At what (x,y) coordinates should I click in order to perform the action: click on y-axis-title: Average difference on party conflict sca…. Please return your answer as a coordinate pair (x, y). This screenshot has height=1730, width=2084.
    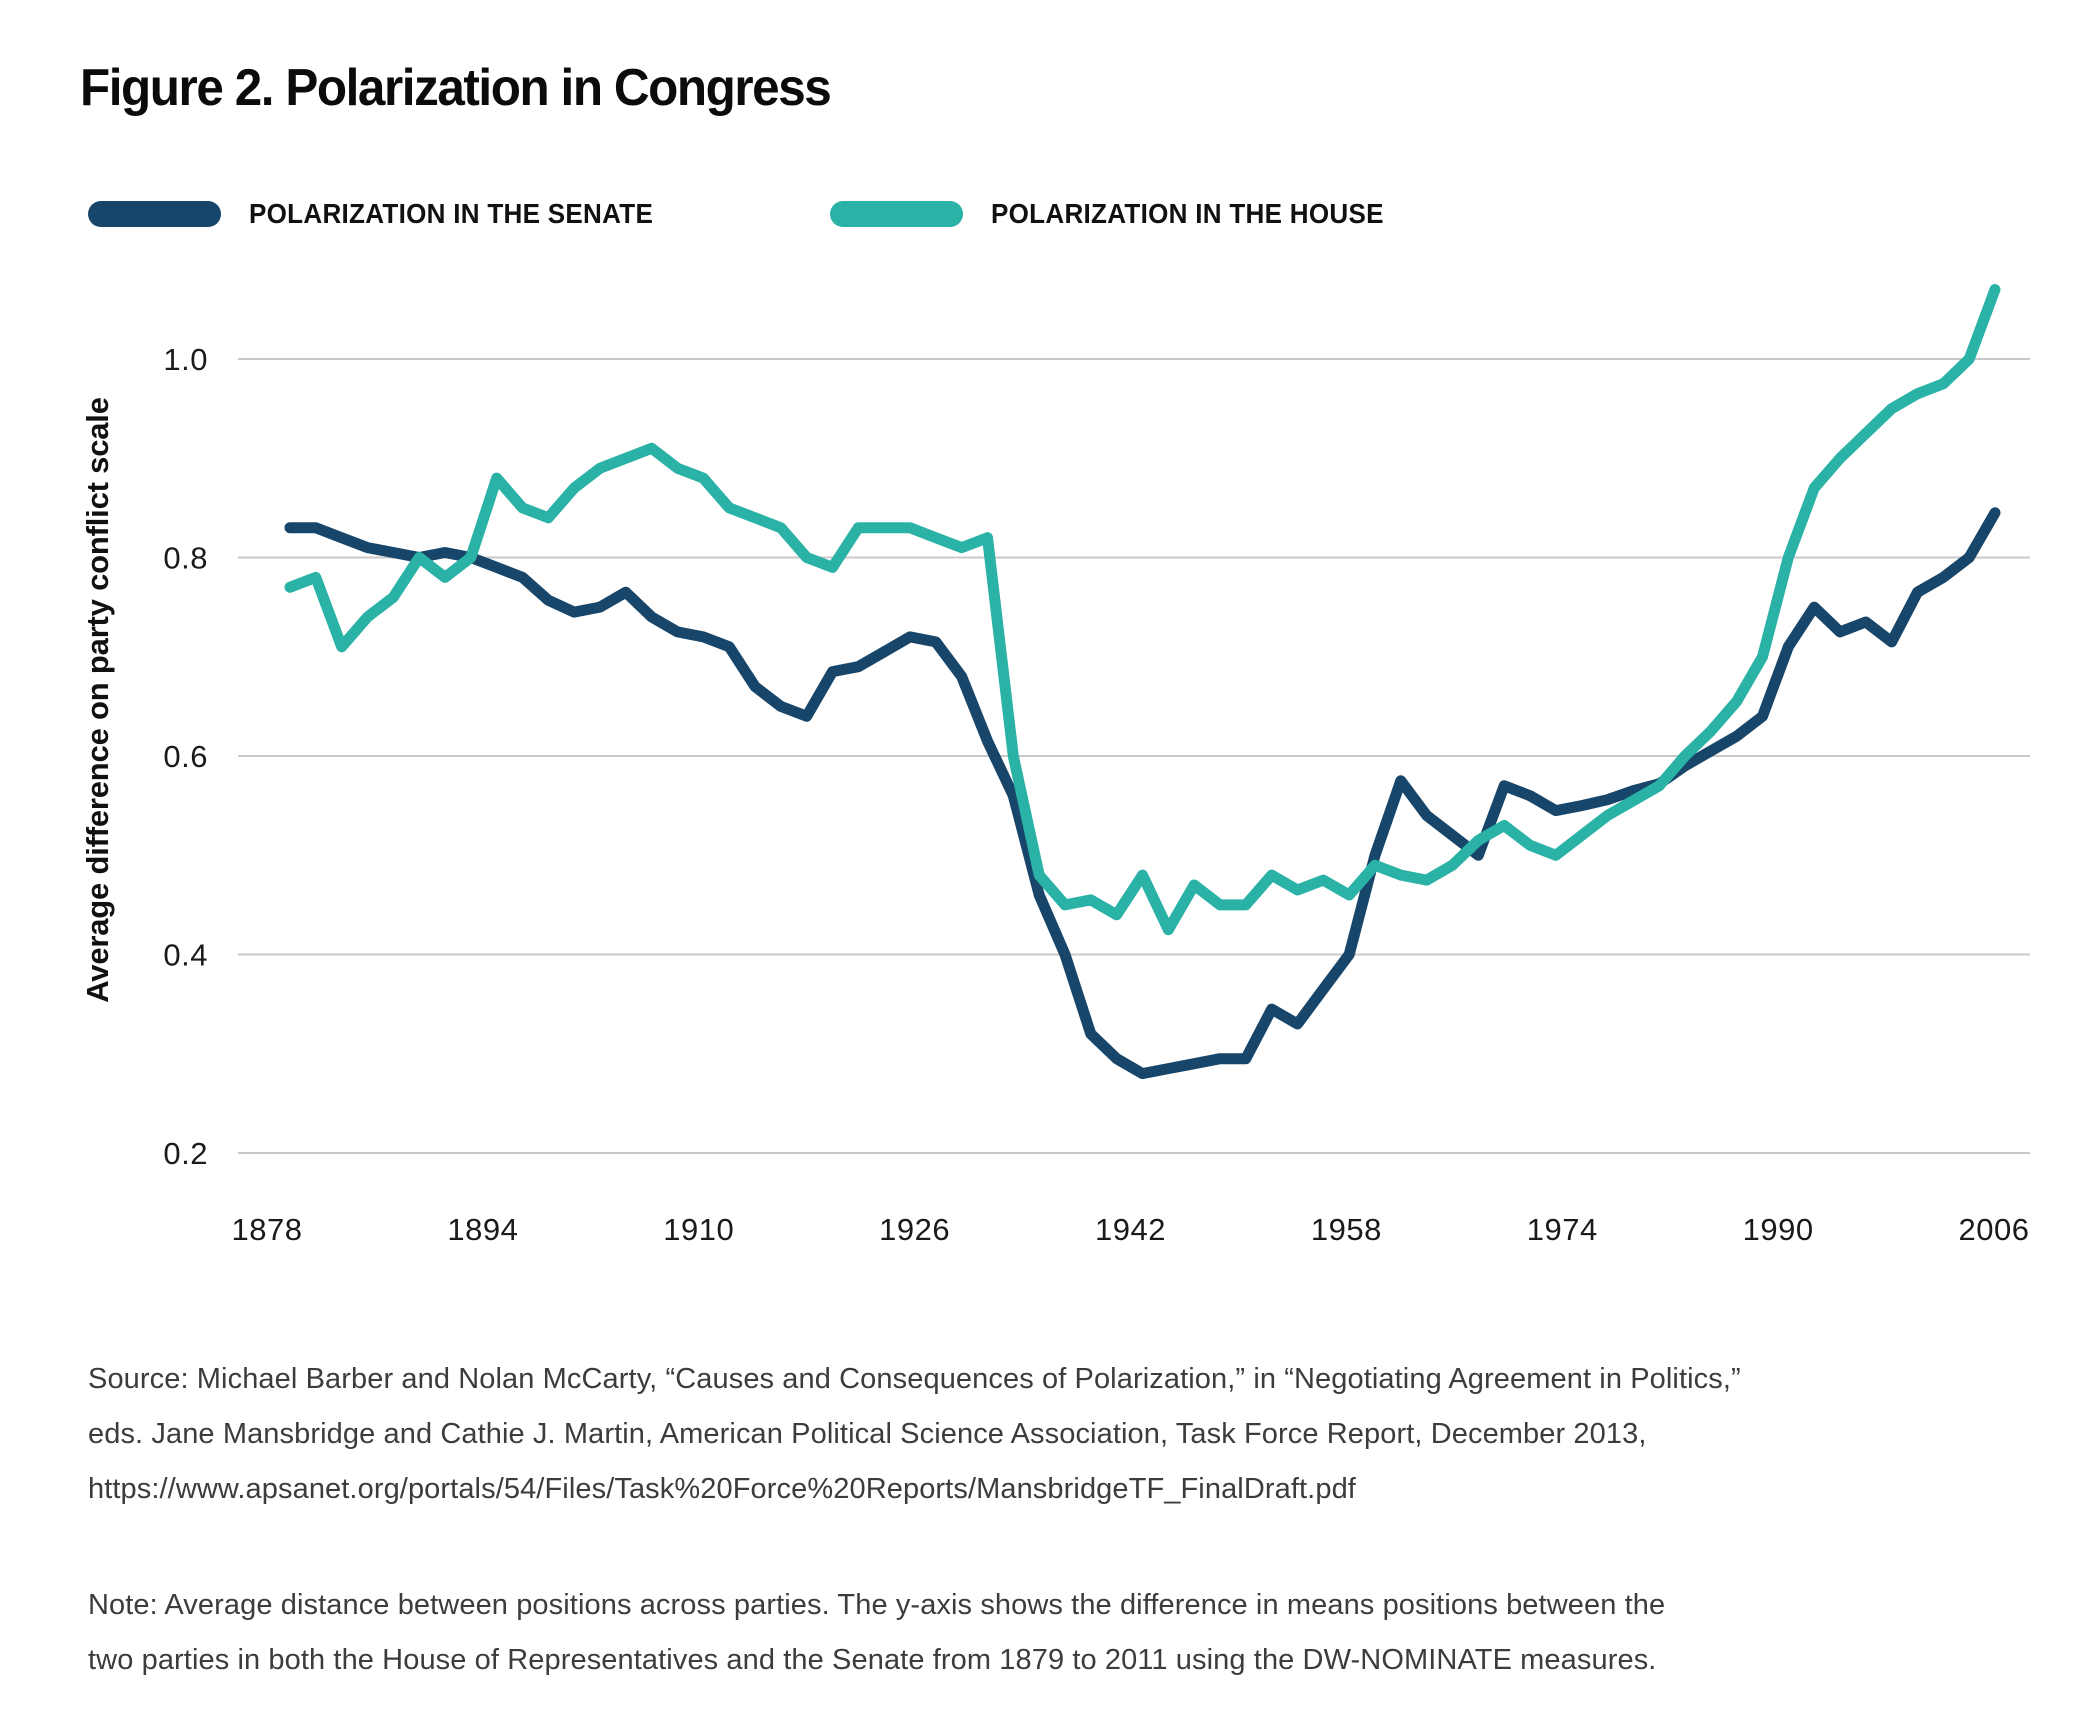
    Looking at the image, I should click on (97, 700).